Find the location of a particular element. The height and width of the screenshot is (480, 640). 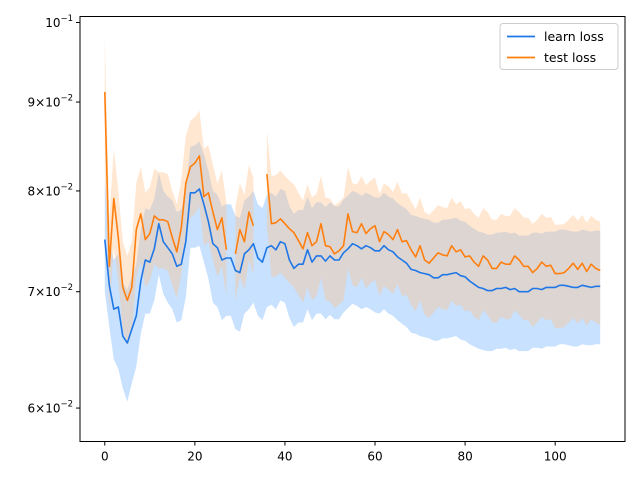

legend-label: learn loss is located at coordinates (574, 36).